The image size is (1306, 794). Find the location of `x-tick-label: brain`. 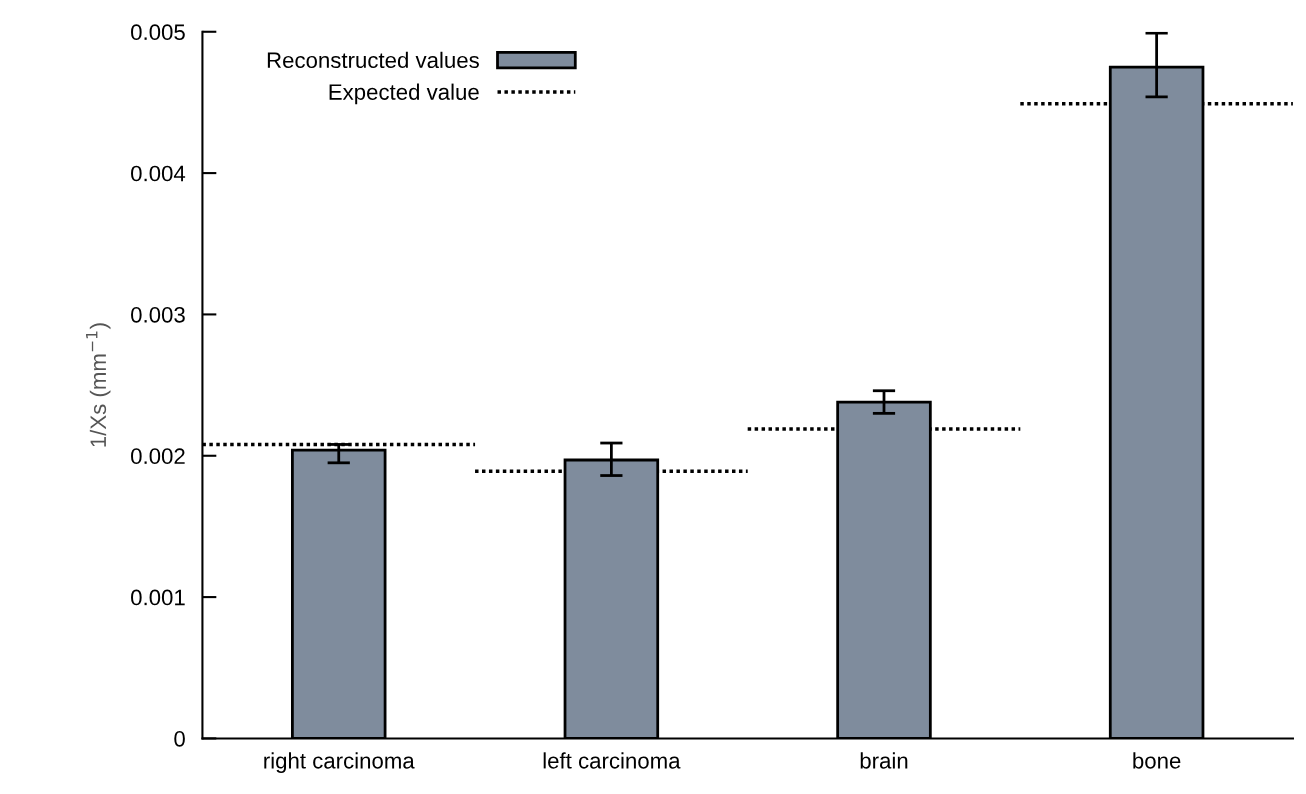

x-tick-label: brain is located at coordinates (884, 760).